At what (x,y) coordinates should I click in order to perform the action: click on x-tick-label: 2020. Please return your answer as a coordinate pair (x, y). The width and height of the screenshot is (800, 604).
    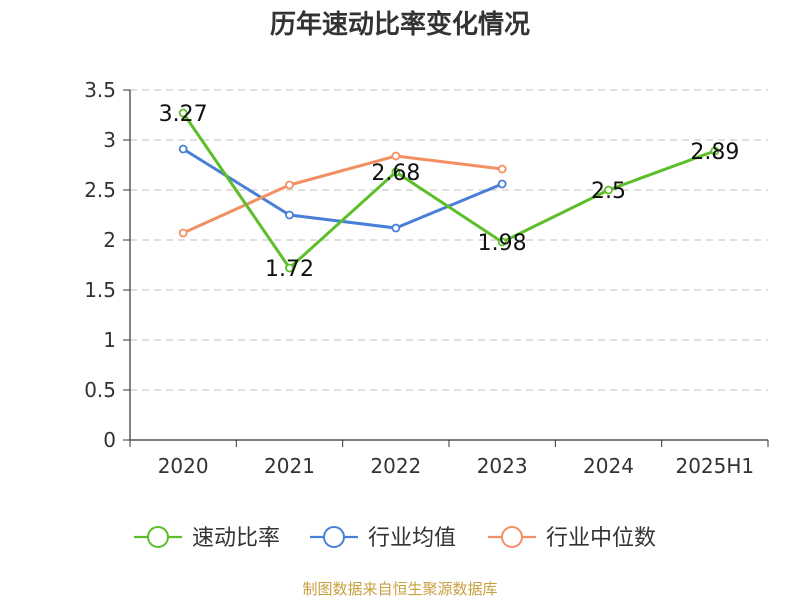
    Looking at the image, I should click on (183, 466).